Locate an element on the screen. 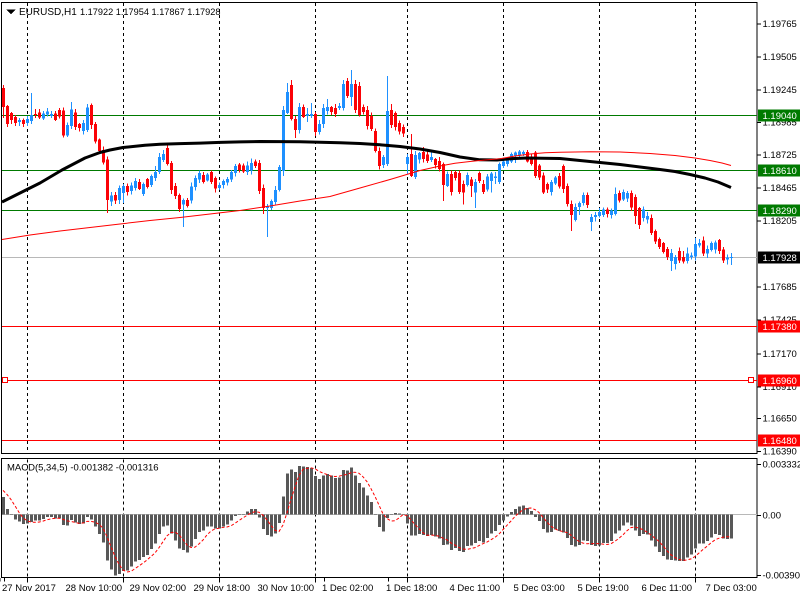  svg-text: 1.18290 is located at coordinates (780, 211).